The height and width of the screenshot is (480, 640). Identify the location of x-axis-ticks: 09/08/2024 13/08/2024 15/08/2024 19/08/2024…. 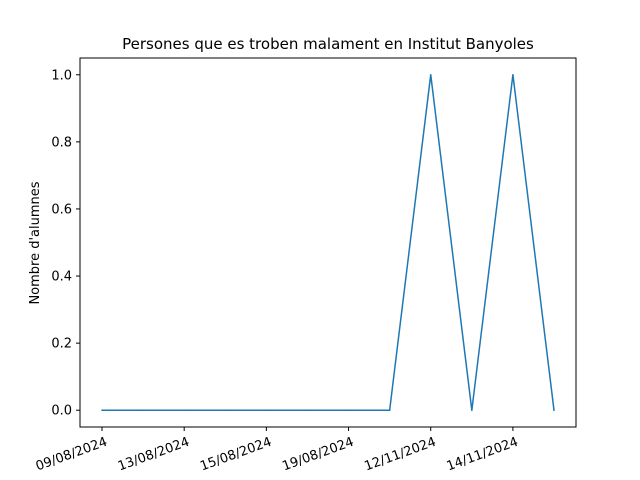
(277, 450).